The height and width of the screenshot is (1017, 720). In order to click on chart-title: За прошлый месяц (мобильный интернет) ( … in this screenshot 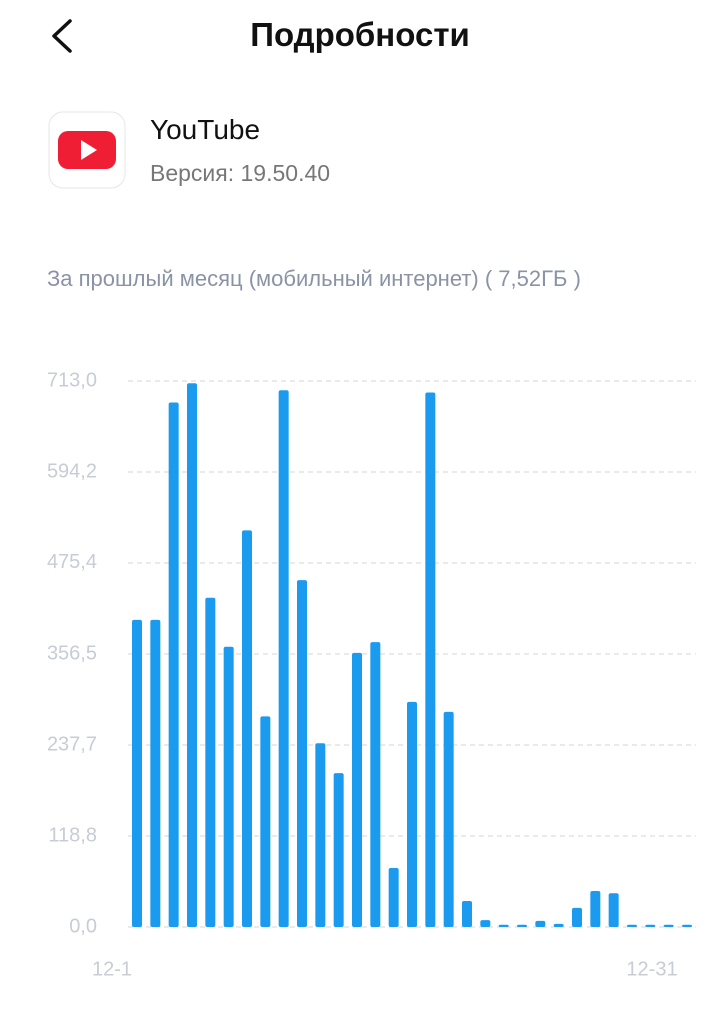, I will do `click(314, 278)`.